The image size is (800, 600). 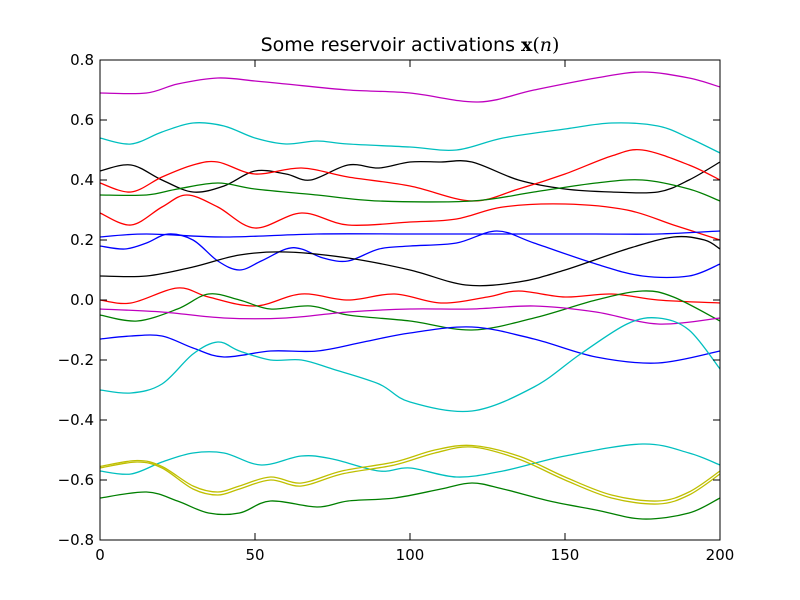 What do you see at coordinates (254, 555) in the screenshot?
I see `x-tick-label: 50` at bounding box center [254, 555].